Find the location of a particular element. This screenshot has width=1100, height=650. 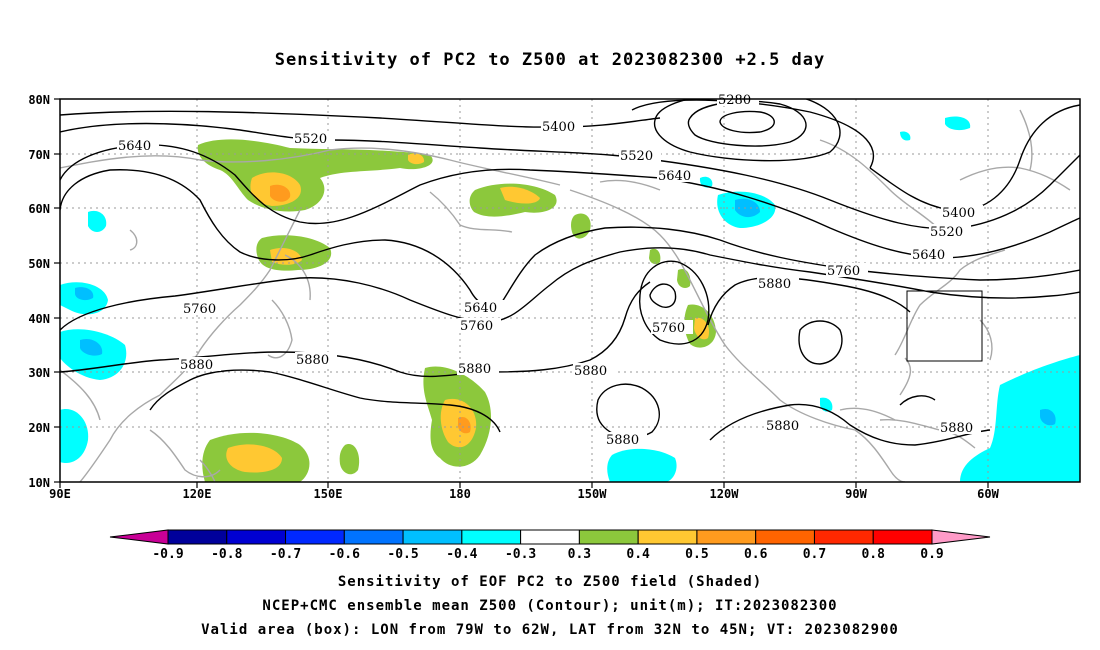

colorbar-label: 0.9 is located at coordinates (931, 554).